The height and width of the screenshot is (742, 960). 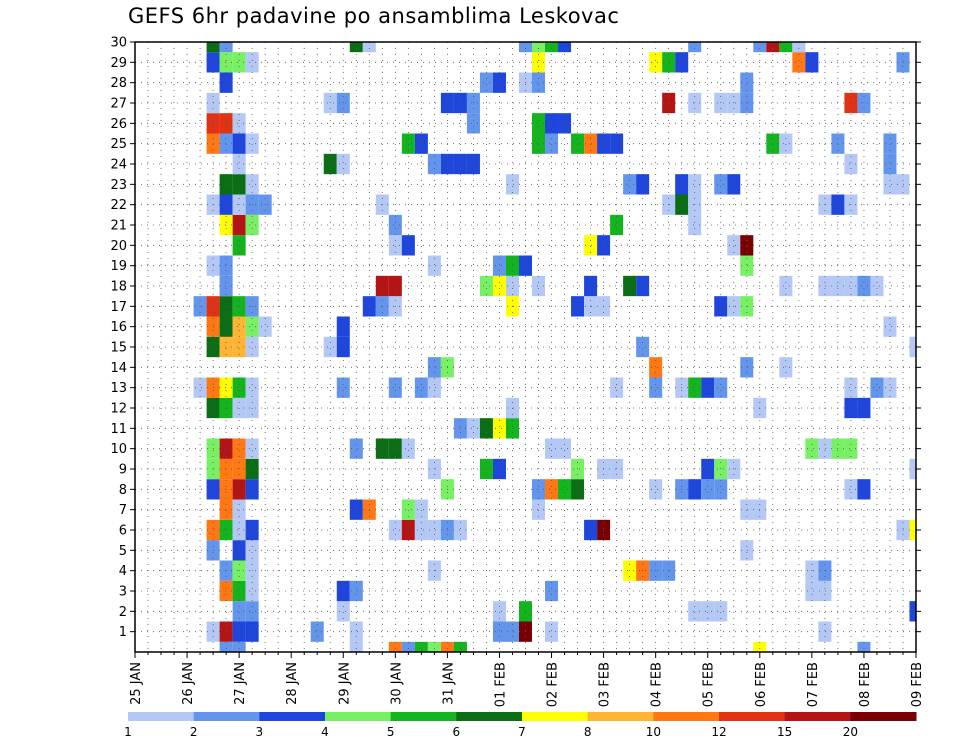 I want to click on x-tick-label: 26 JAN, so click(x=188, y=683).